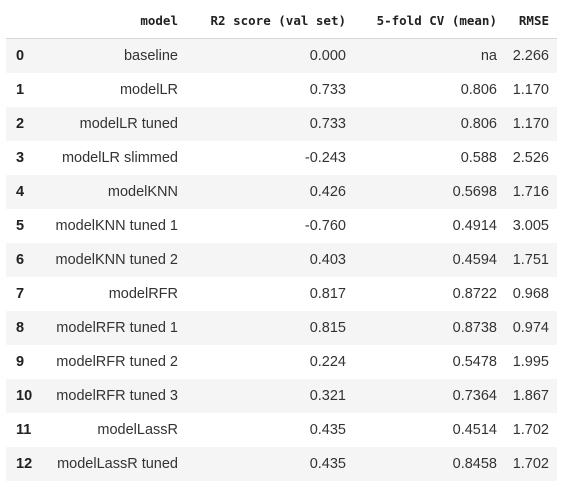 The height and width of the screenshot is (487, 573). Describe the element at coordinates (116, 260) in the screenshot. I see `cell-model: modelKNN tuned 2` at that location.